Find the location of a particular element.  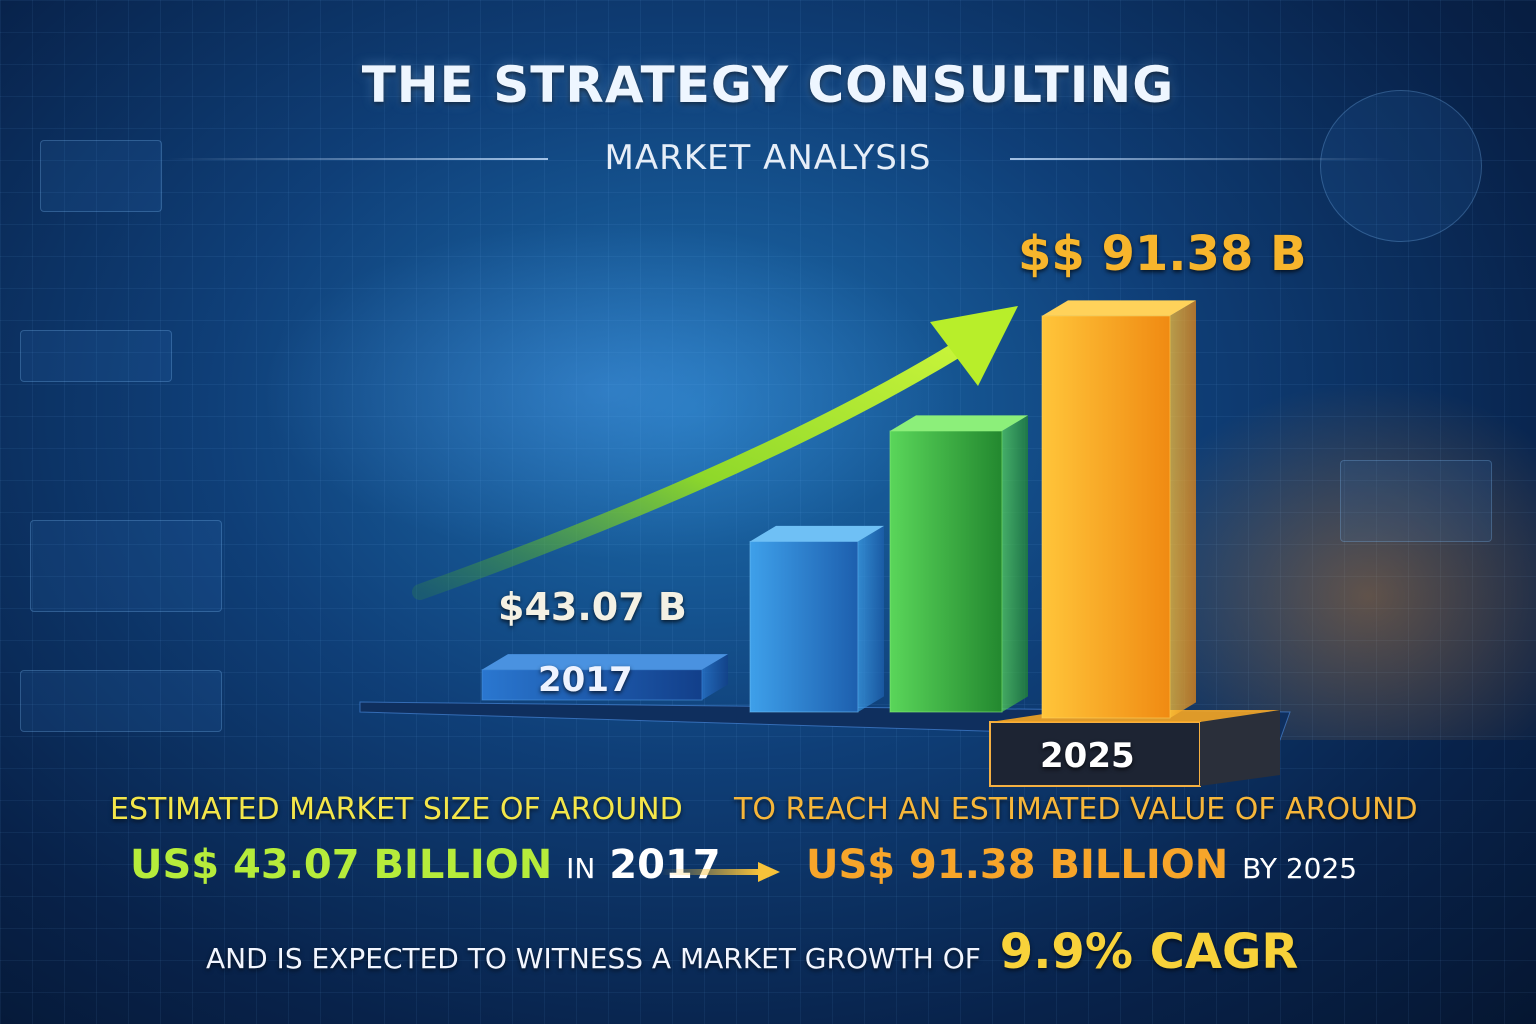

caption-right-value-line: US$ 91.38 BILLION BY 2025 is located at coordinates (1081, 865).